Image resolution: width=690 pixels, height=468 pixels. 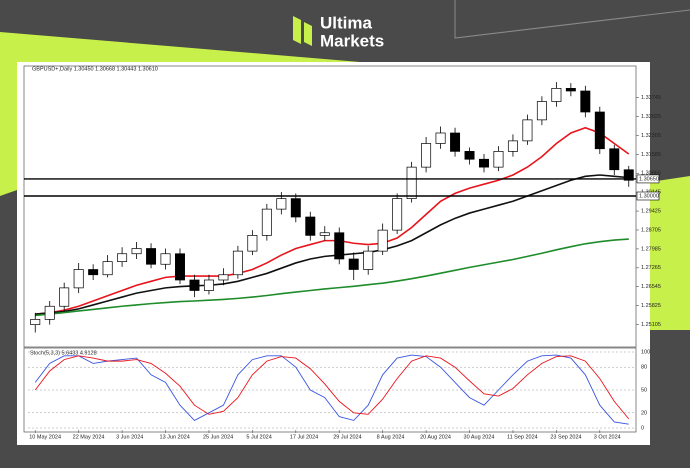 I want to click on y-tick-label: 1.27265, so click(x=651, y=268).